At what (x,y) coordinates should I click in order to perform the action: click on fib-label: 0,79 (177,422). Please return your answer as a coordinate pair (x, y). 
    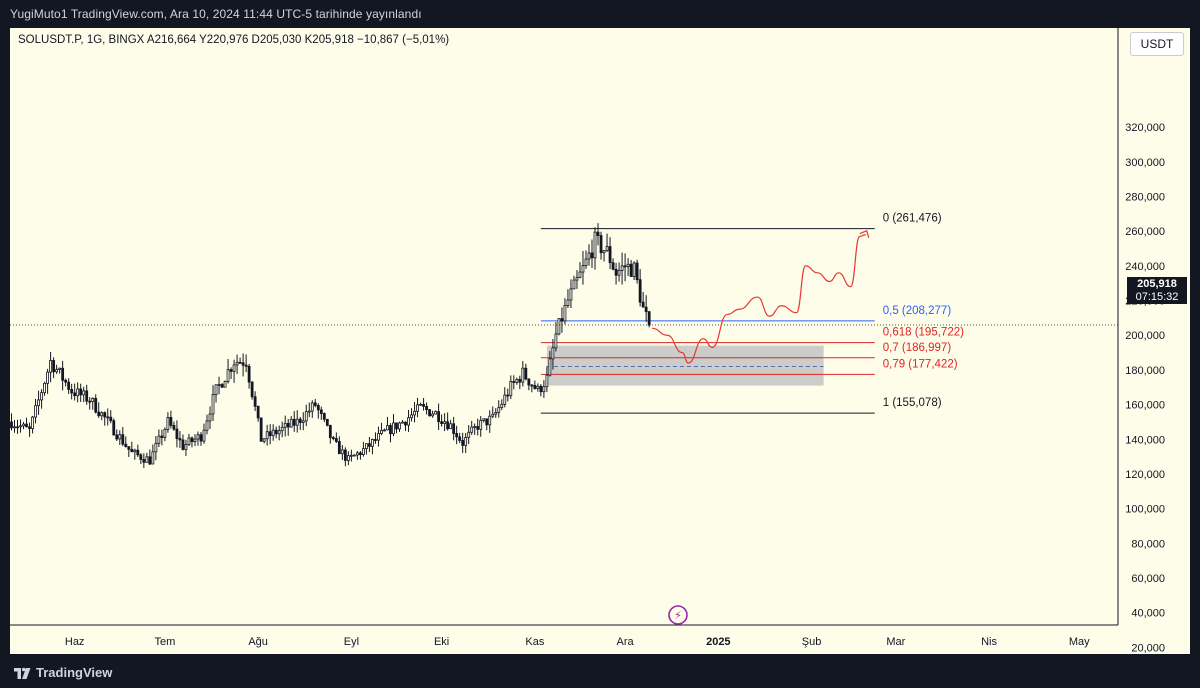
    Looking at the image, I should click on (920, 364).